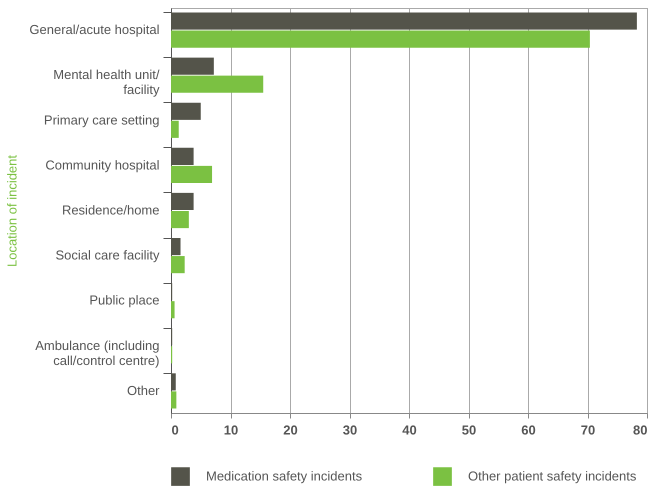  Describe the element at coordinates (528, 430) in the screenshot. I see `x-tick-label: 60` at that location.